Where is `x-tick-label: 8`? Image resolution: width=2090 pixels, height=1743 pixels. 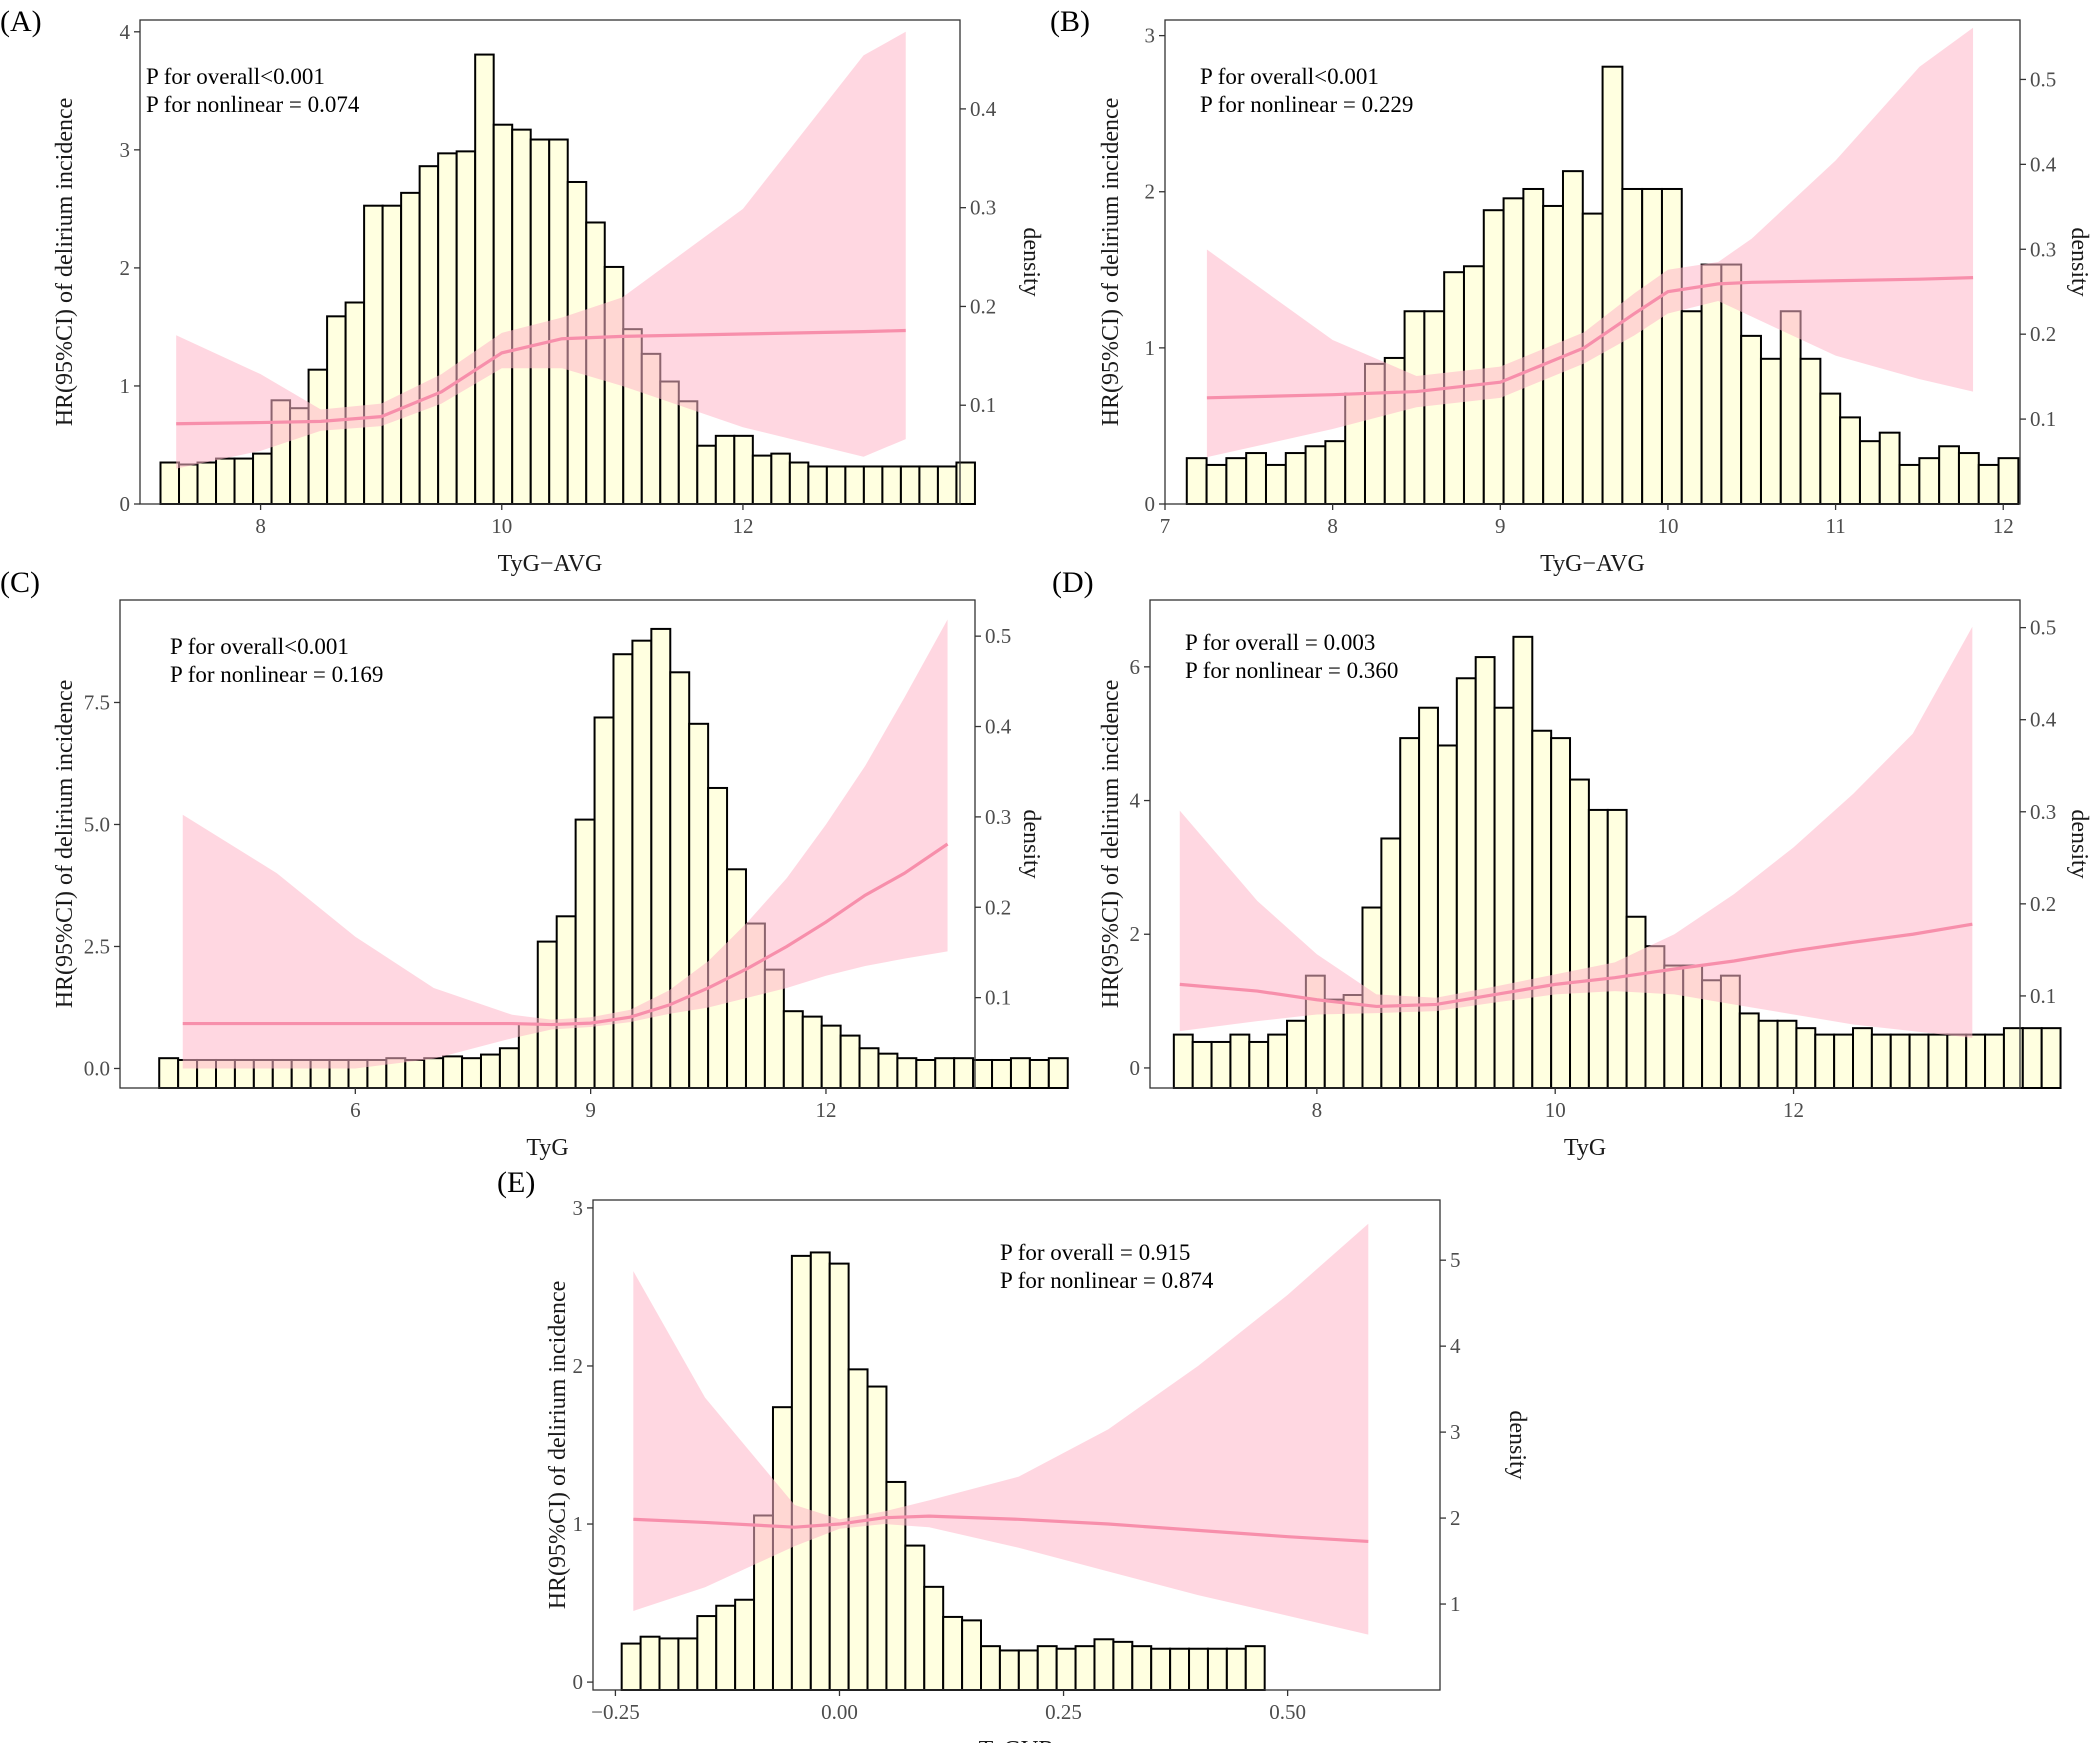 x-tick-label: 8 is located at coordinates (260, 526).